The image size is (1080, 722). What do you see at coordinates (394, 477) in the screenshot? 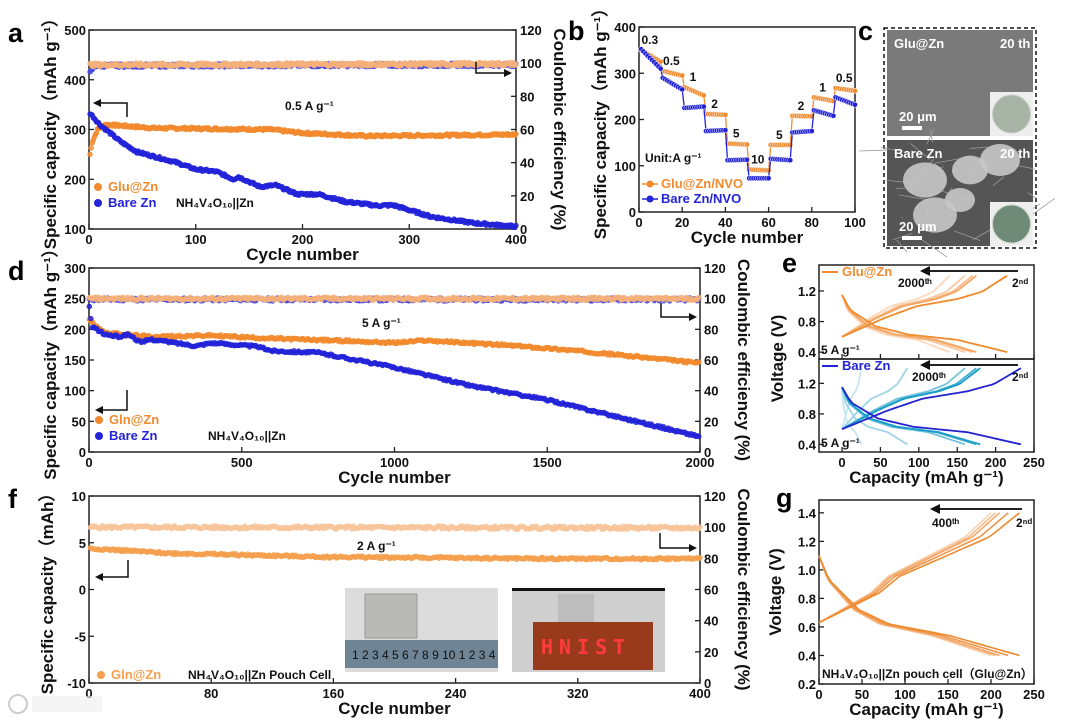
I see `x-axis-title: Cycle number` at bounding box center [394, 477].